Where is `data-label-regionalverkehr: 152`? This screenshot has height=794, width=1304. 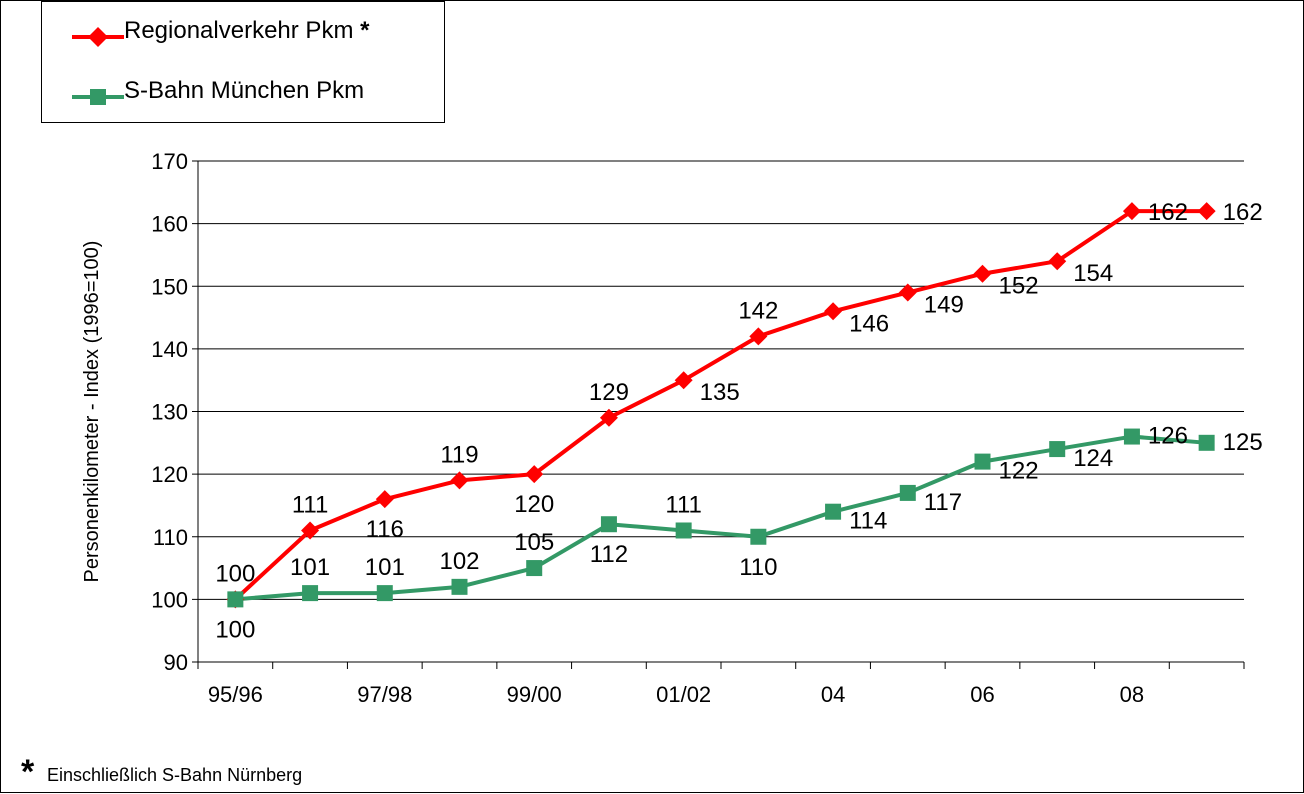 data-label-regionalverkehr: 152 is located at coordinates (1019, 286).